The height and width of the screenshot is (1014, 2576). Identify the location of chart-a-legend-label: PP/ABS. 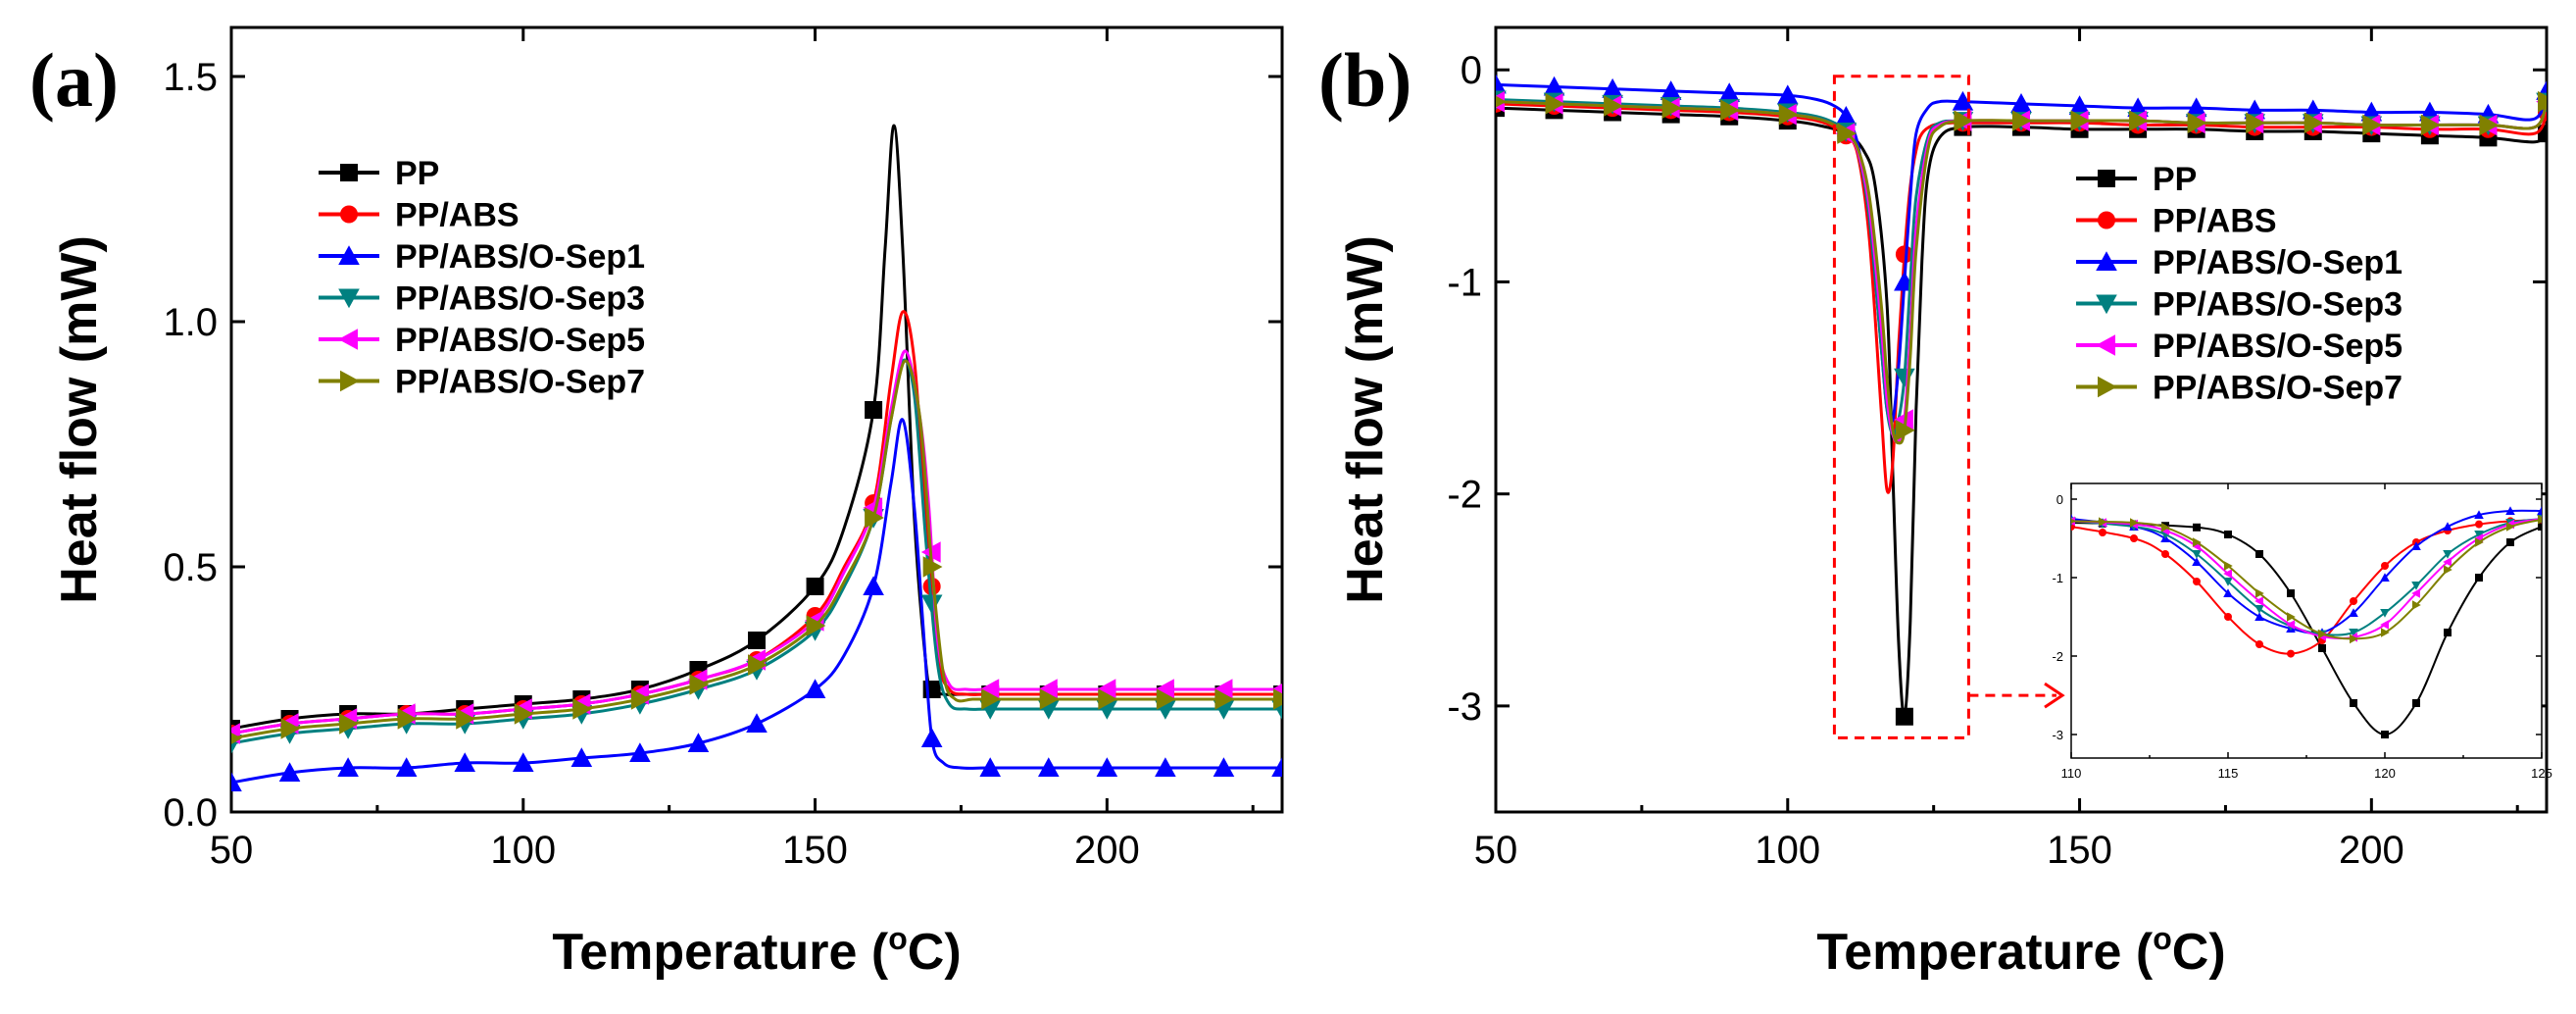
(457, 216).